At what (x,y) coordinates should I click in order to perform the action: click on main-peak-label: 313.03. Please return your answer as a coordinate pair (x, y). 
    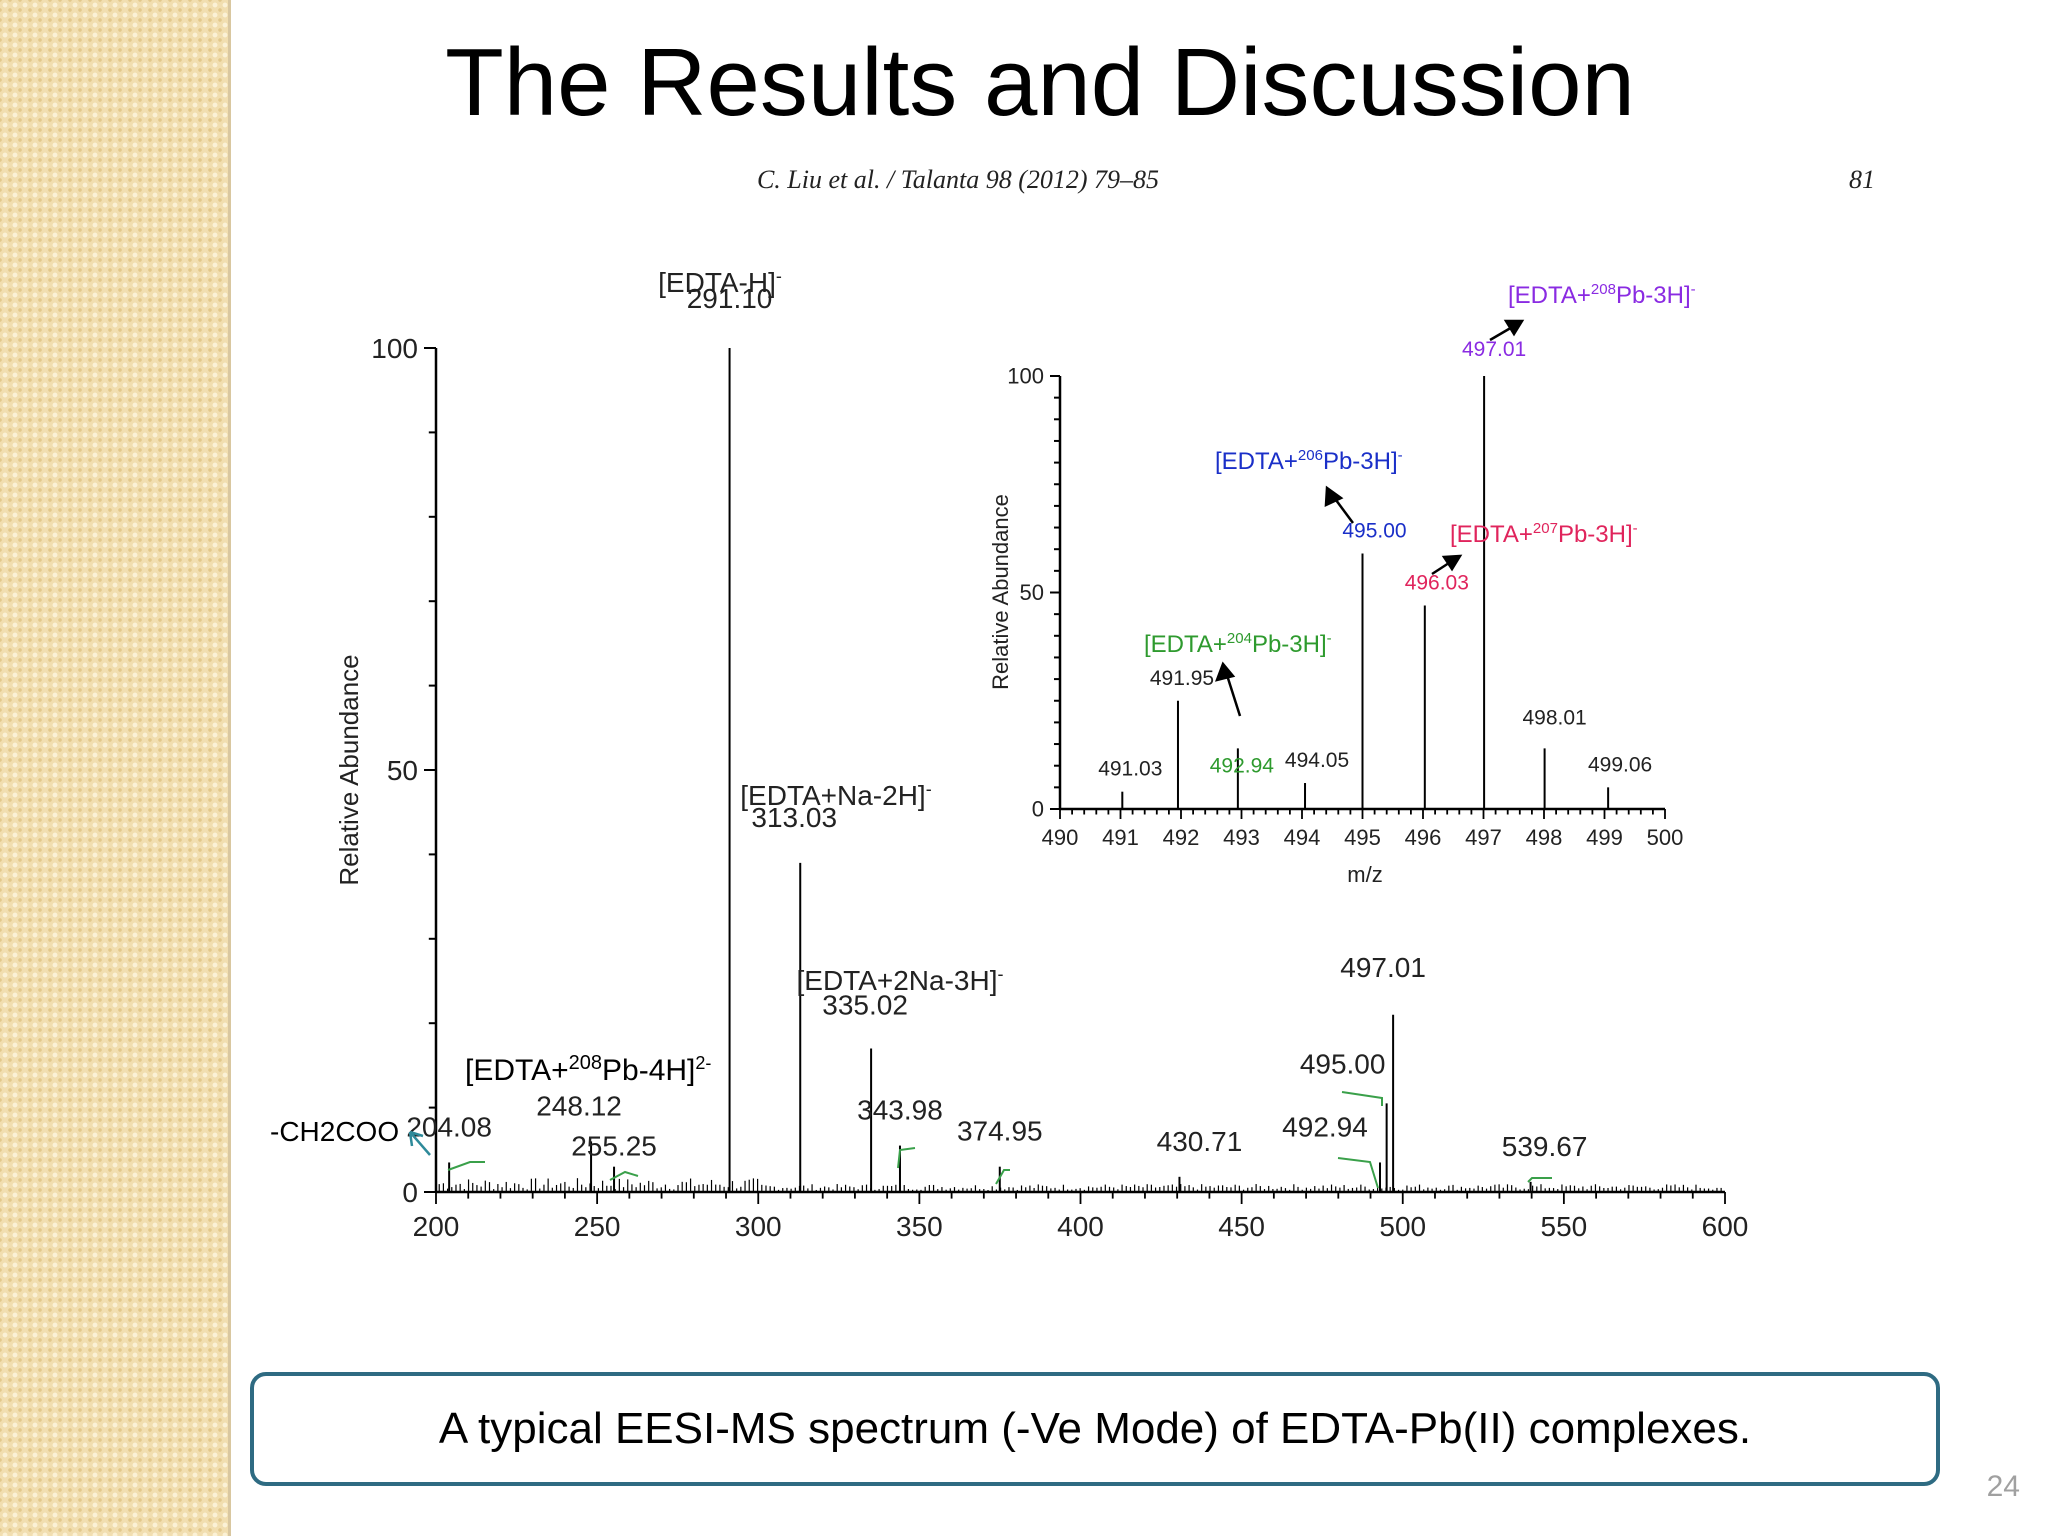
    Looking at the image, I should click on (794, 817).